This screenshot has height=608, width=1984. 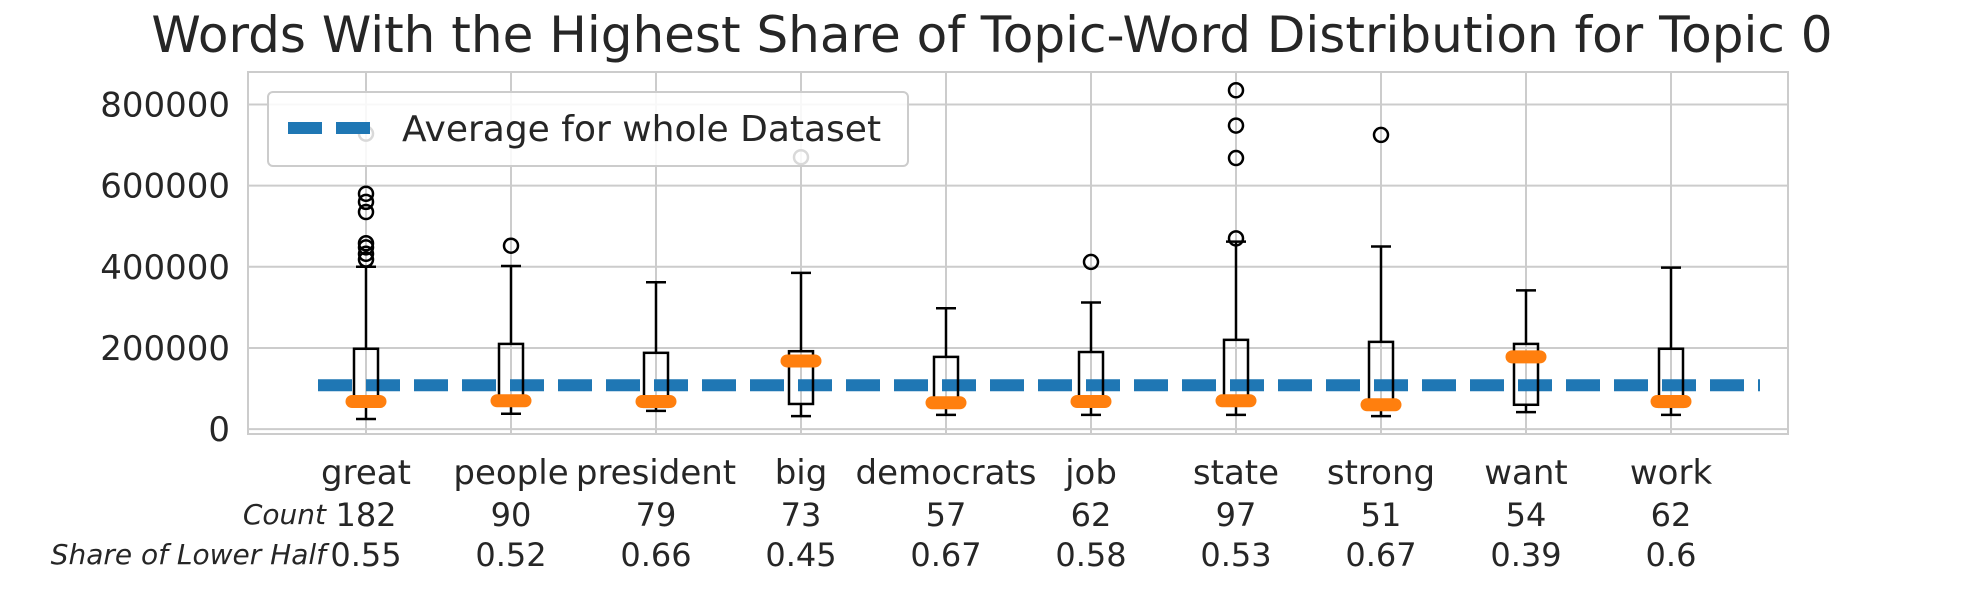 I want to click on x-tick-label: work, so click(x=1671, y=473).